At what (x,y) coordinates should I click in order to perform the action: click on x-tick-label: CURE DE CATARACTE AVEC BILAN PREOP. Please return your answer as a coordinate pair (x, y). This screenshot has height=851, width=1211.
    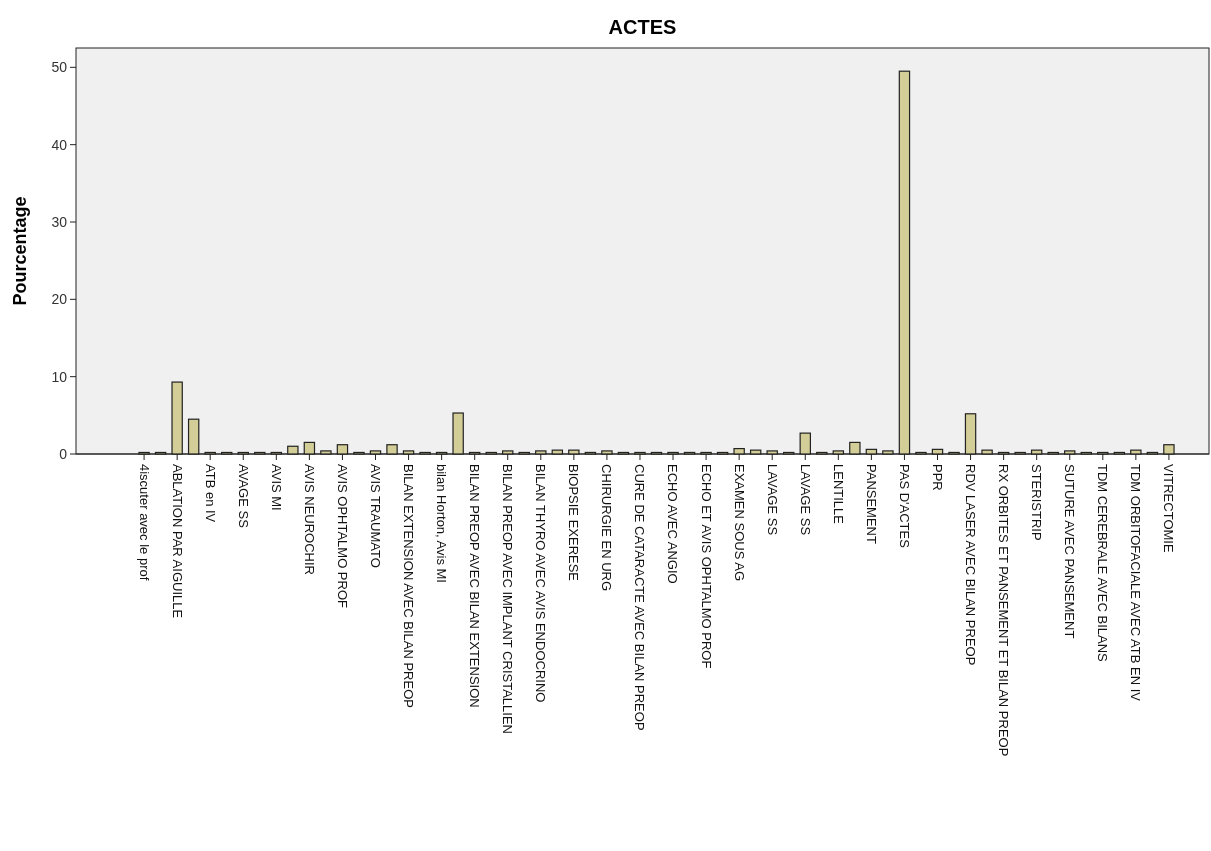
    Looking at the image, I should click on (640, 597).